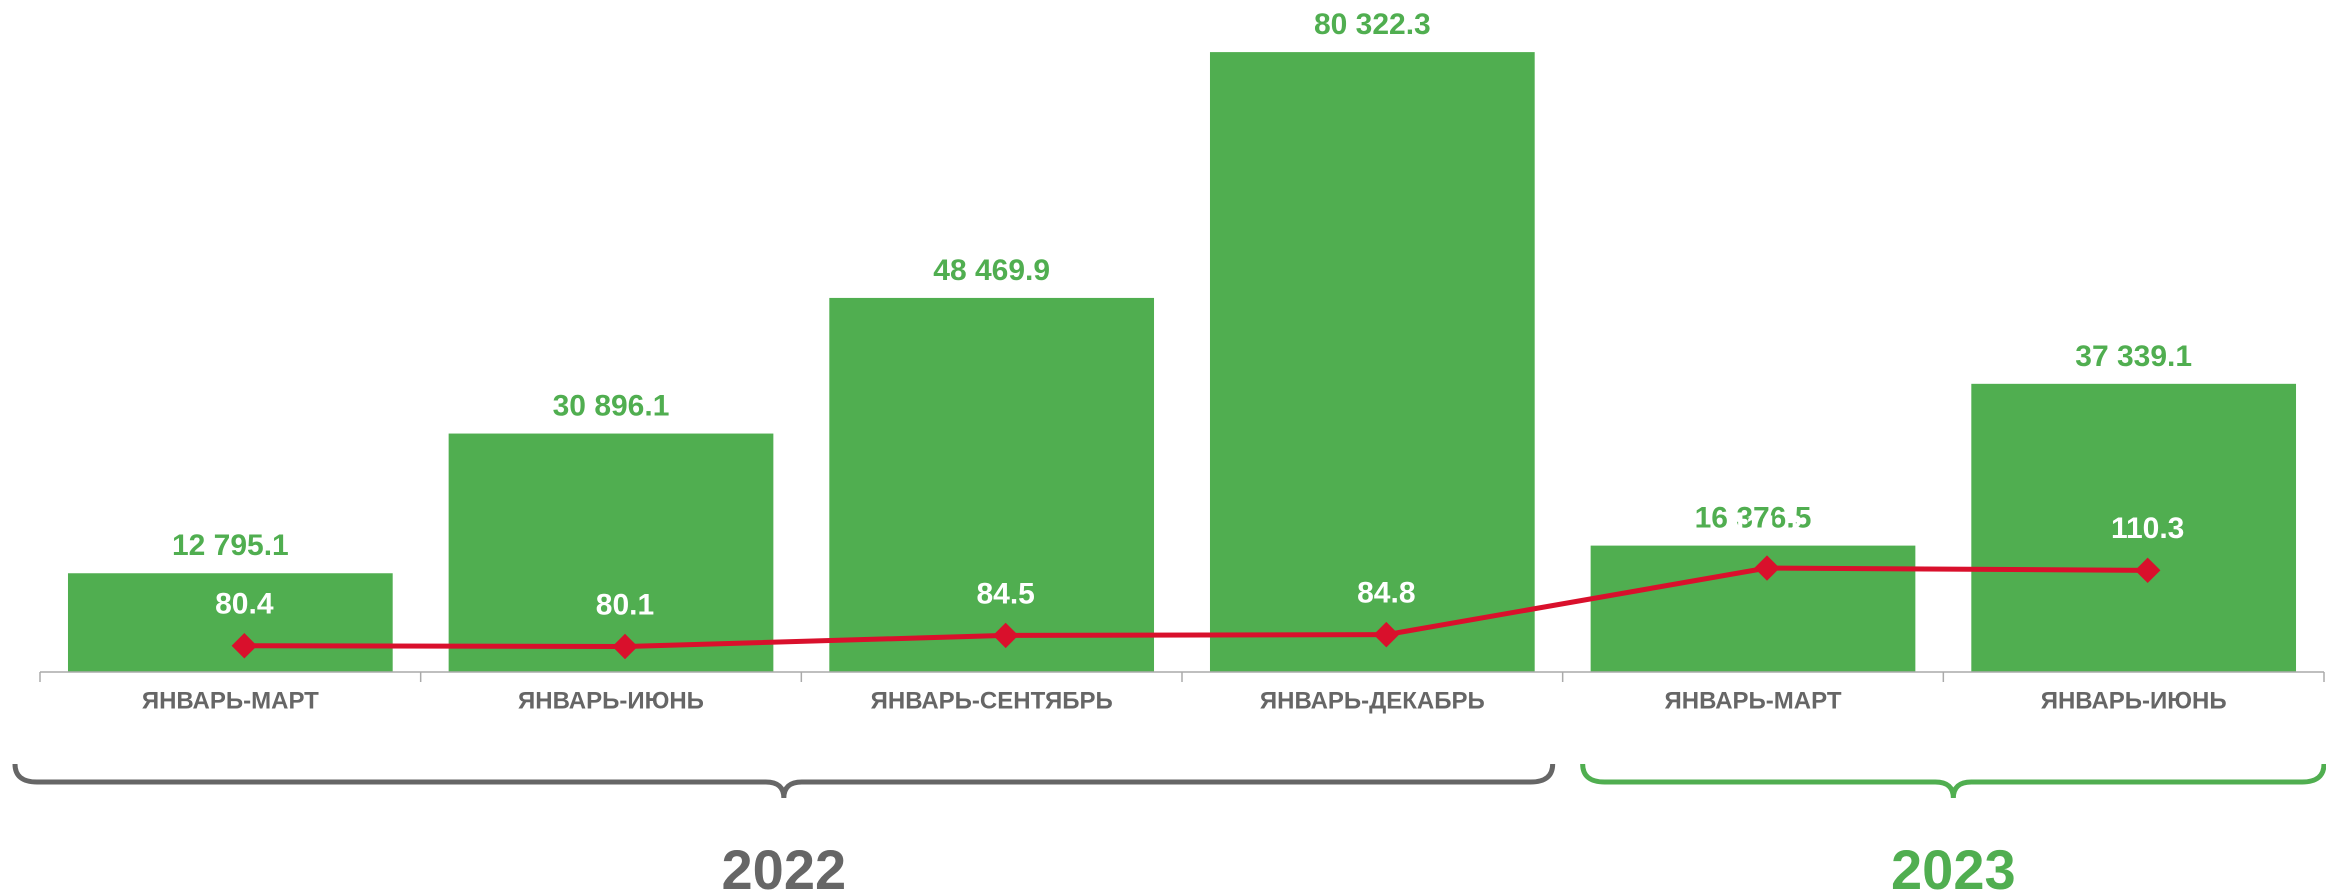  Describe the element at coordinates (991, 270) in the screenshot. I see `bar-value-label: 48 469.9` at that location.